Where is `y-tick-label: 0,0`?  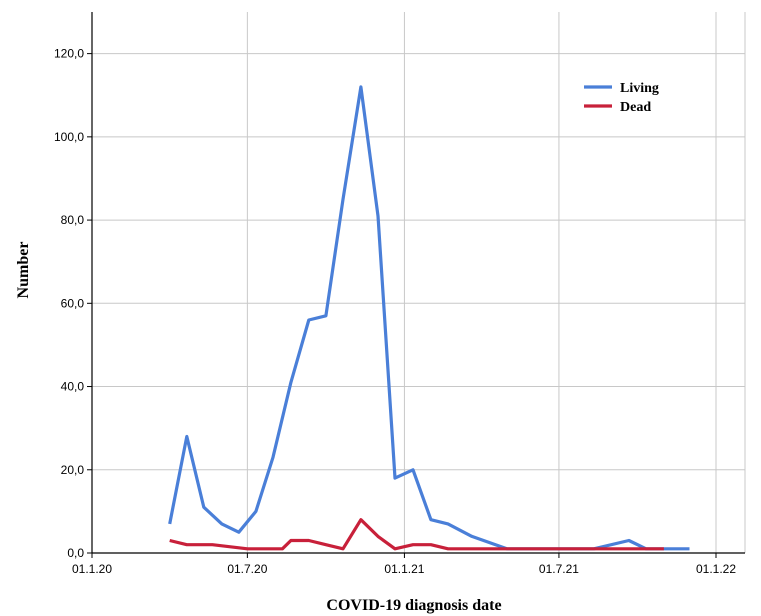
y-tick-label: 0,0 is located at coordinates (75, 553).